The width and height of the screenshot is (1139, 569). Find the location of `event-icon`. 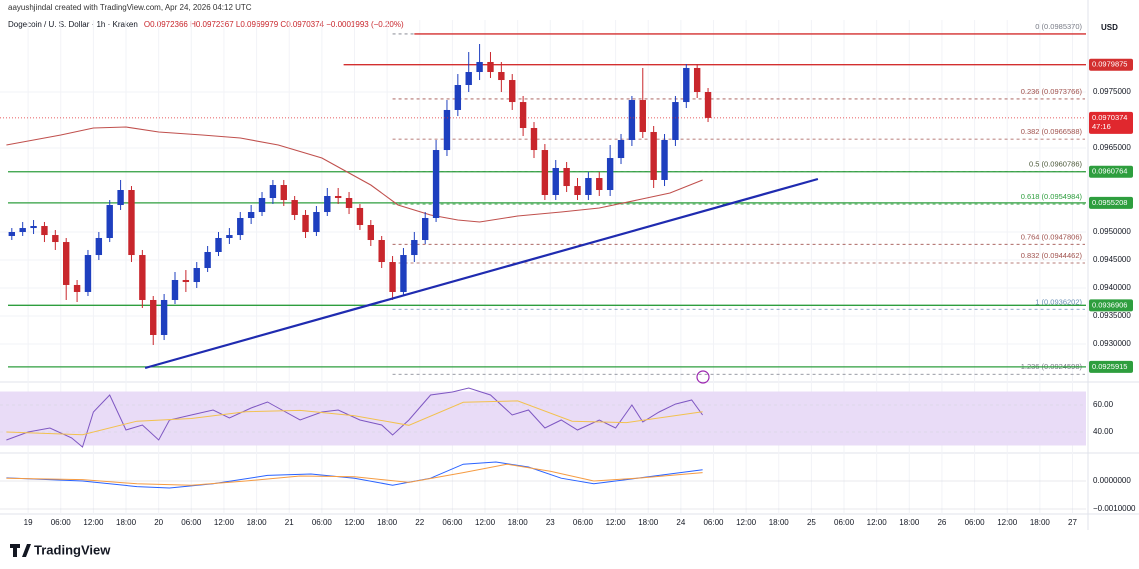

event-icon is located at coordinates (703, 377).